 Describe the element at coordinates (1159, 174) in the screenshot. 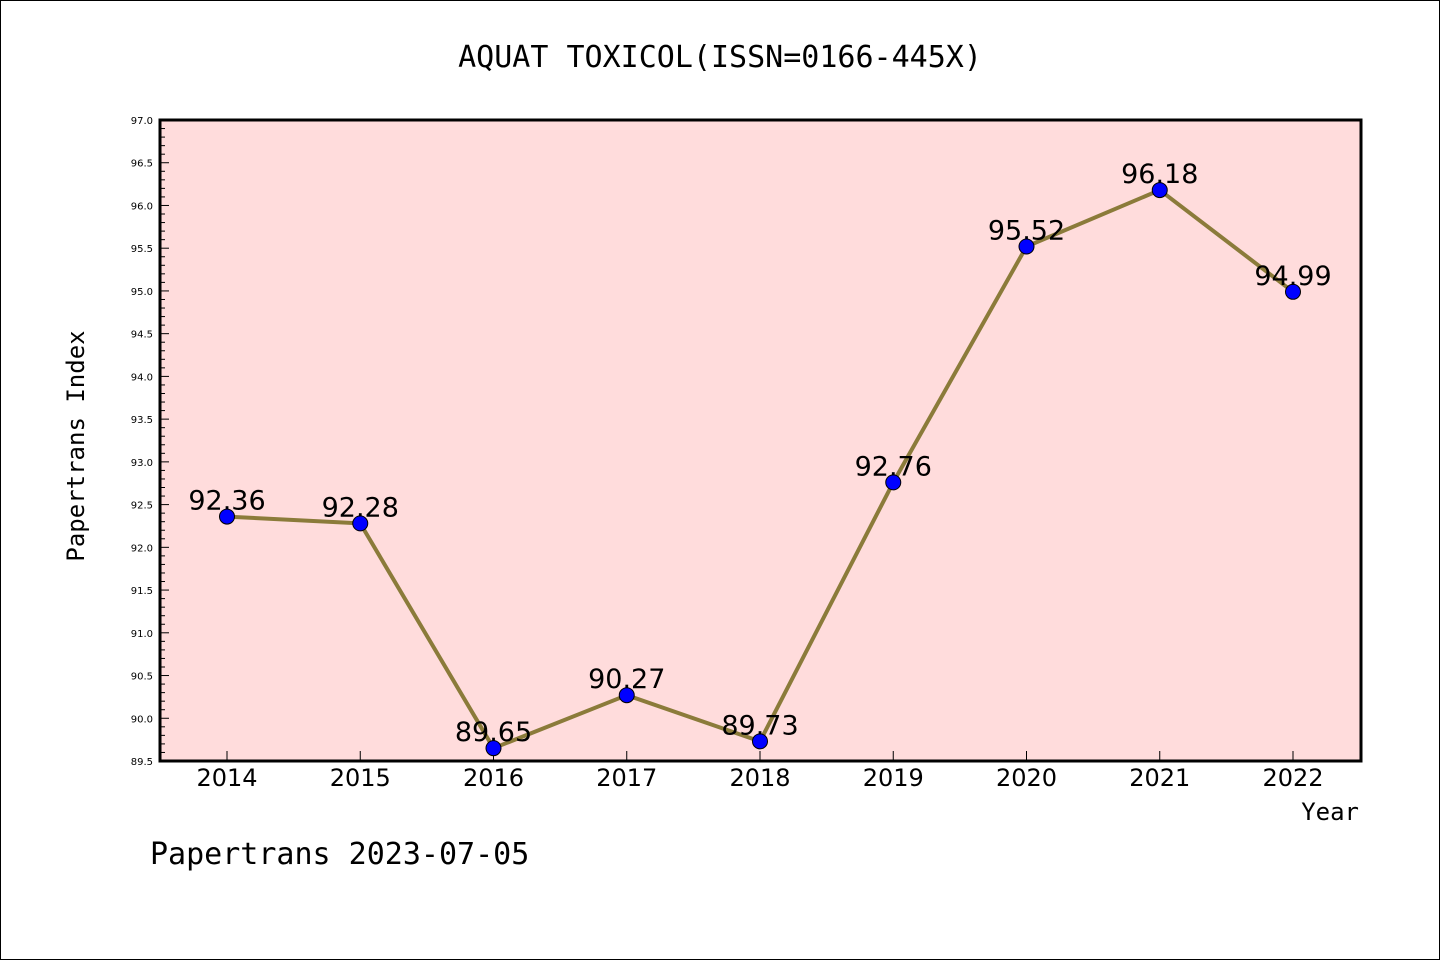

I see `data-label: 96.18` at that location.